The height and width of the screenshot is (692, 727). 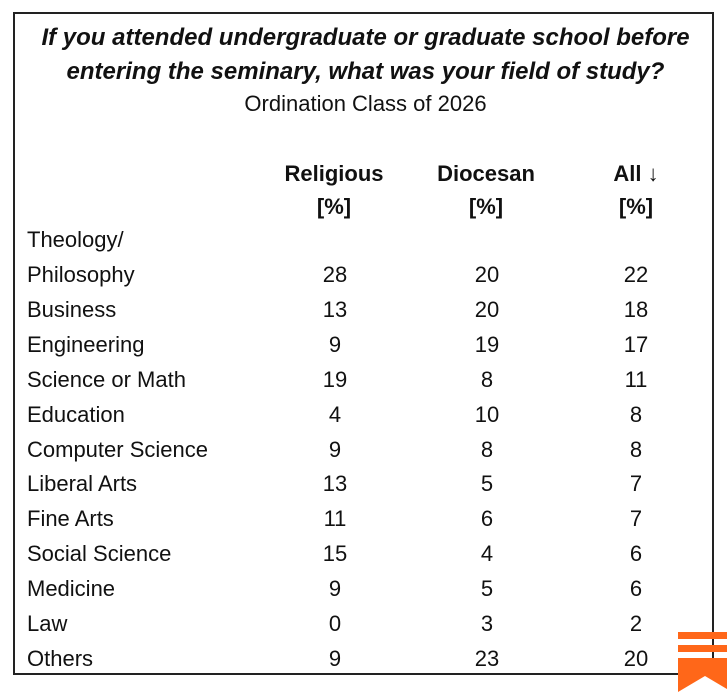 What do you see at coordinates (365, 103) in the screenshot?
I see `chart-subtitle: Ordination Class of 2026` at bounding box center [365, 103].